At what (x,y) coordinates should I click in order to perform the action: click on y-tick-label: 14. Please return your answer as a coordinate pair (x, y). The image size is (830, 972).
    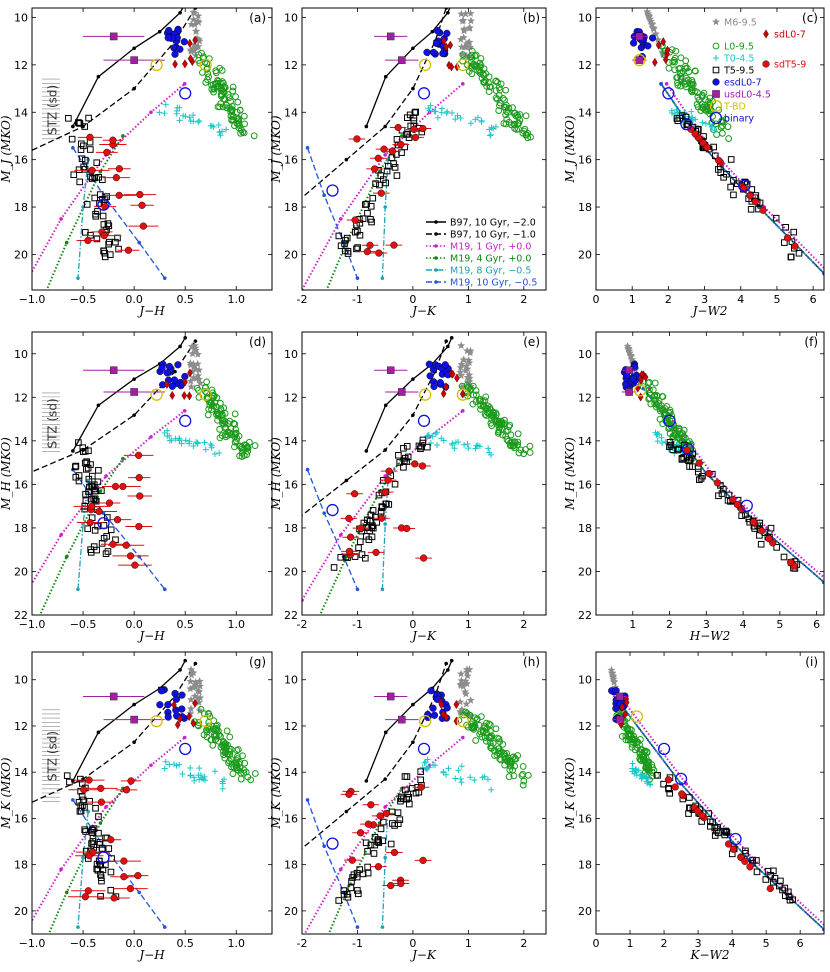
    Looking at the image, I should click on (585, 441).